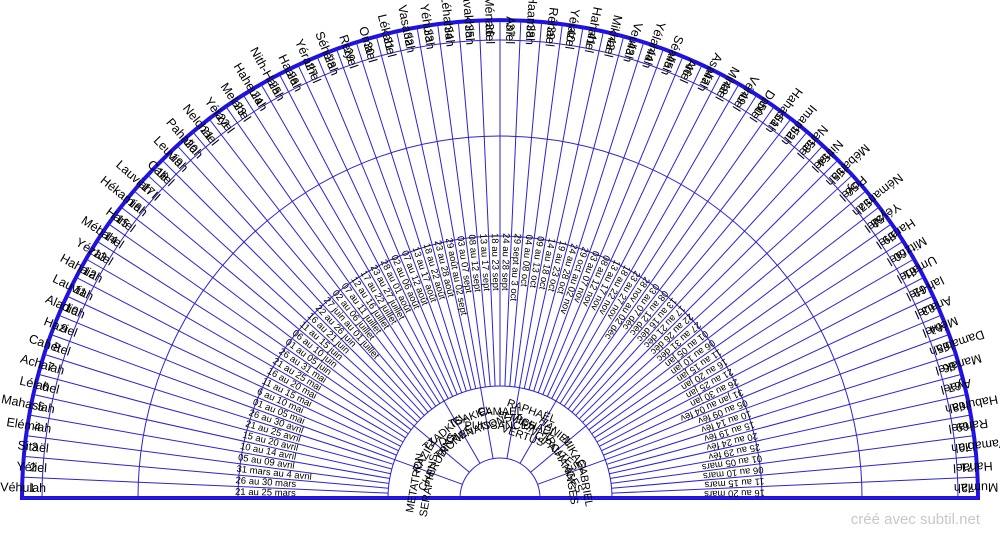 The width and height of the screenshot is (1000, 540). Describe the element at coordinates (742, 98) in the screenshot. I see `angel-number: 49` at that location.